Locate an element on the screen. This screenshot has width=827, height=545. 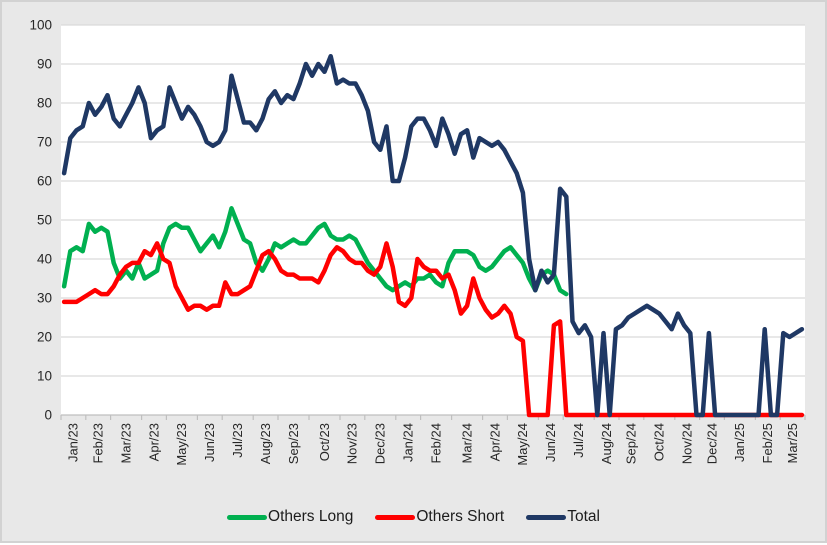
x-axis-month-label: May/23 is located at coordinates (181, 444).